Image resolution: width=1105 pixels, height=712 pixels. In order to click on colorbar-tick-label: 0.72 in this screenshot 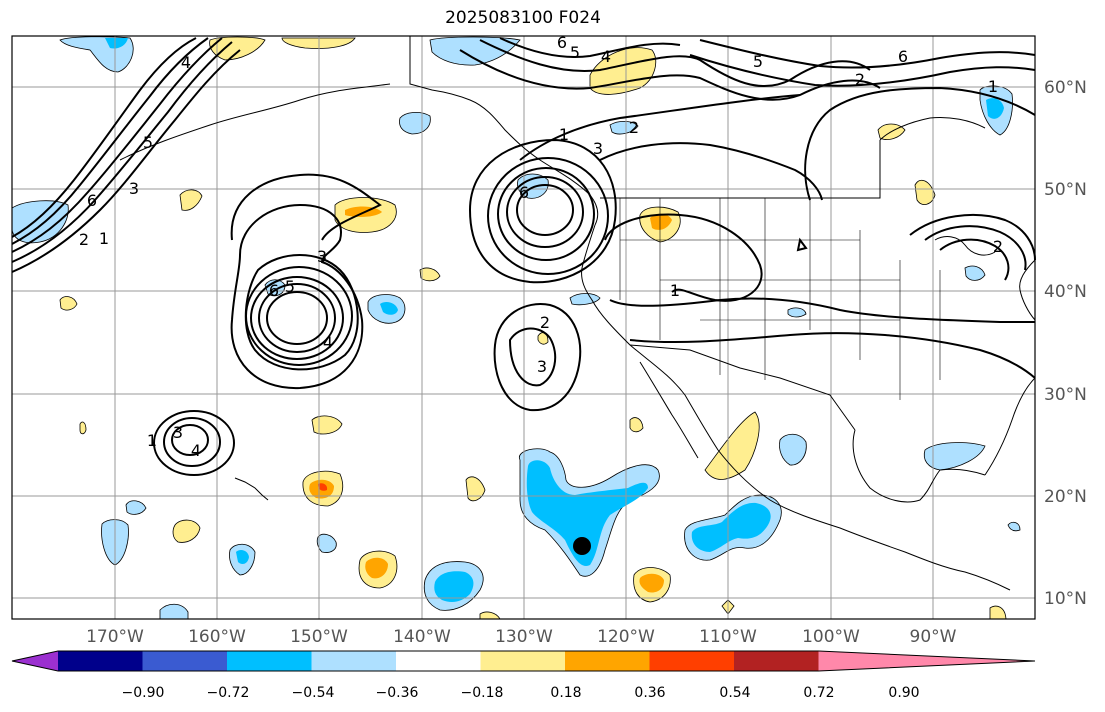, I will do `click(818, 693)`.